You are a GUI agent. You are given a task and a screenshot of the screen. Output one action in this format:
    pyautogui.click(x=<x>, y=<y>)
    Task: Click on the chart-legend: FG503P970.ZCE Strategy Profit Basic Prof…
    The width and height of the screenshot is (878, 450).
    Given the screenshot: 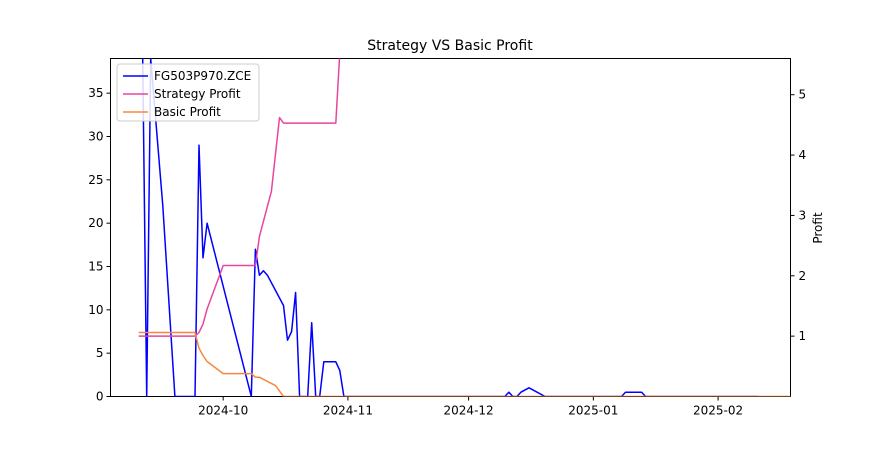 What is the action you would take?
    pyautogui.click(x=188, y=92)
    